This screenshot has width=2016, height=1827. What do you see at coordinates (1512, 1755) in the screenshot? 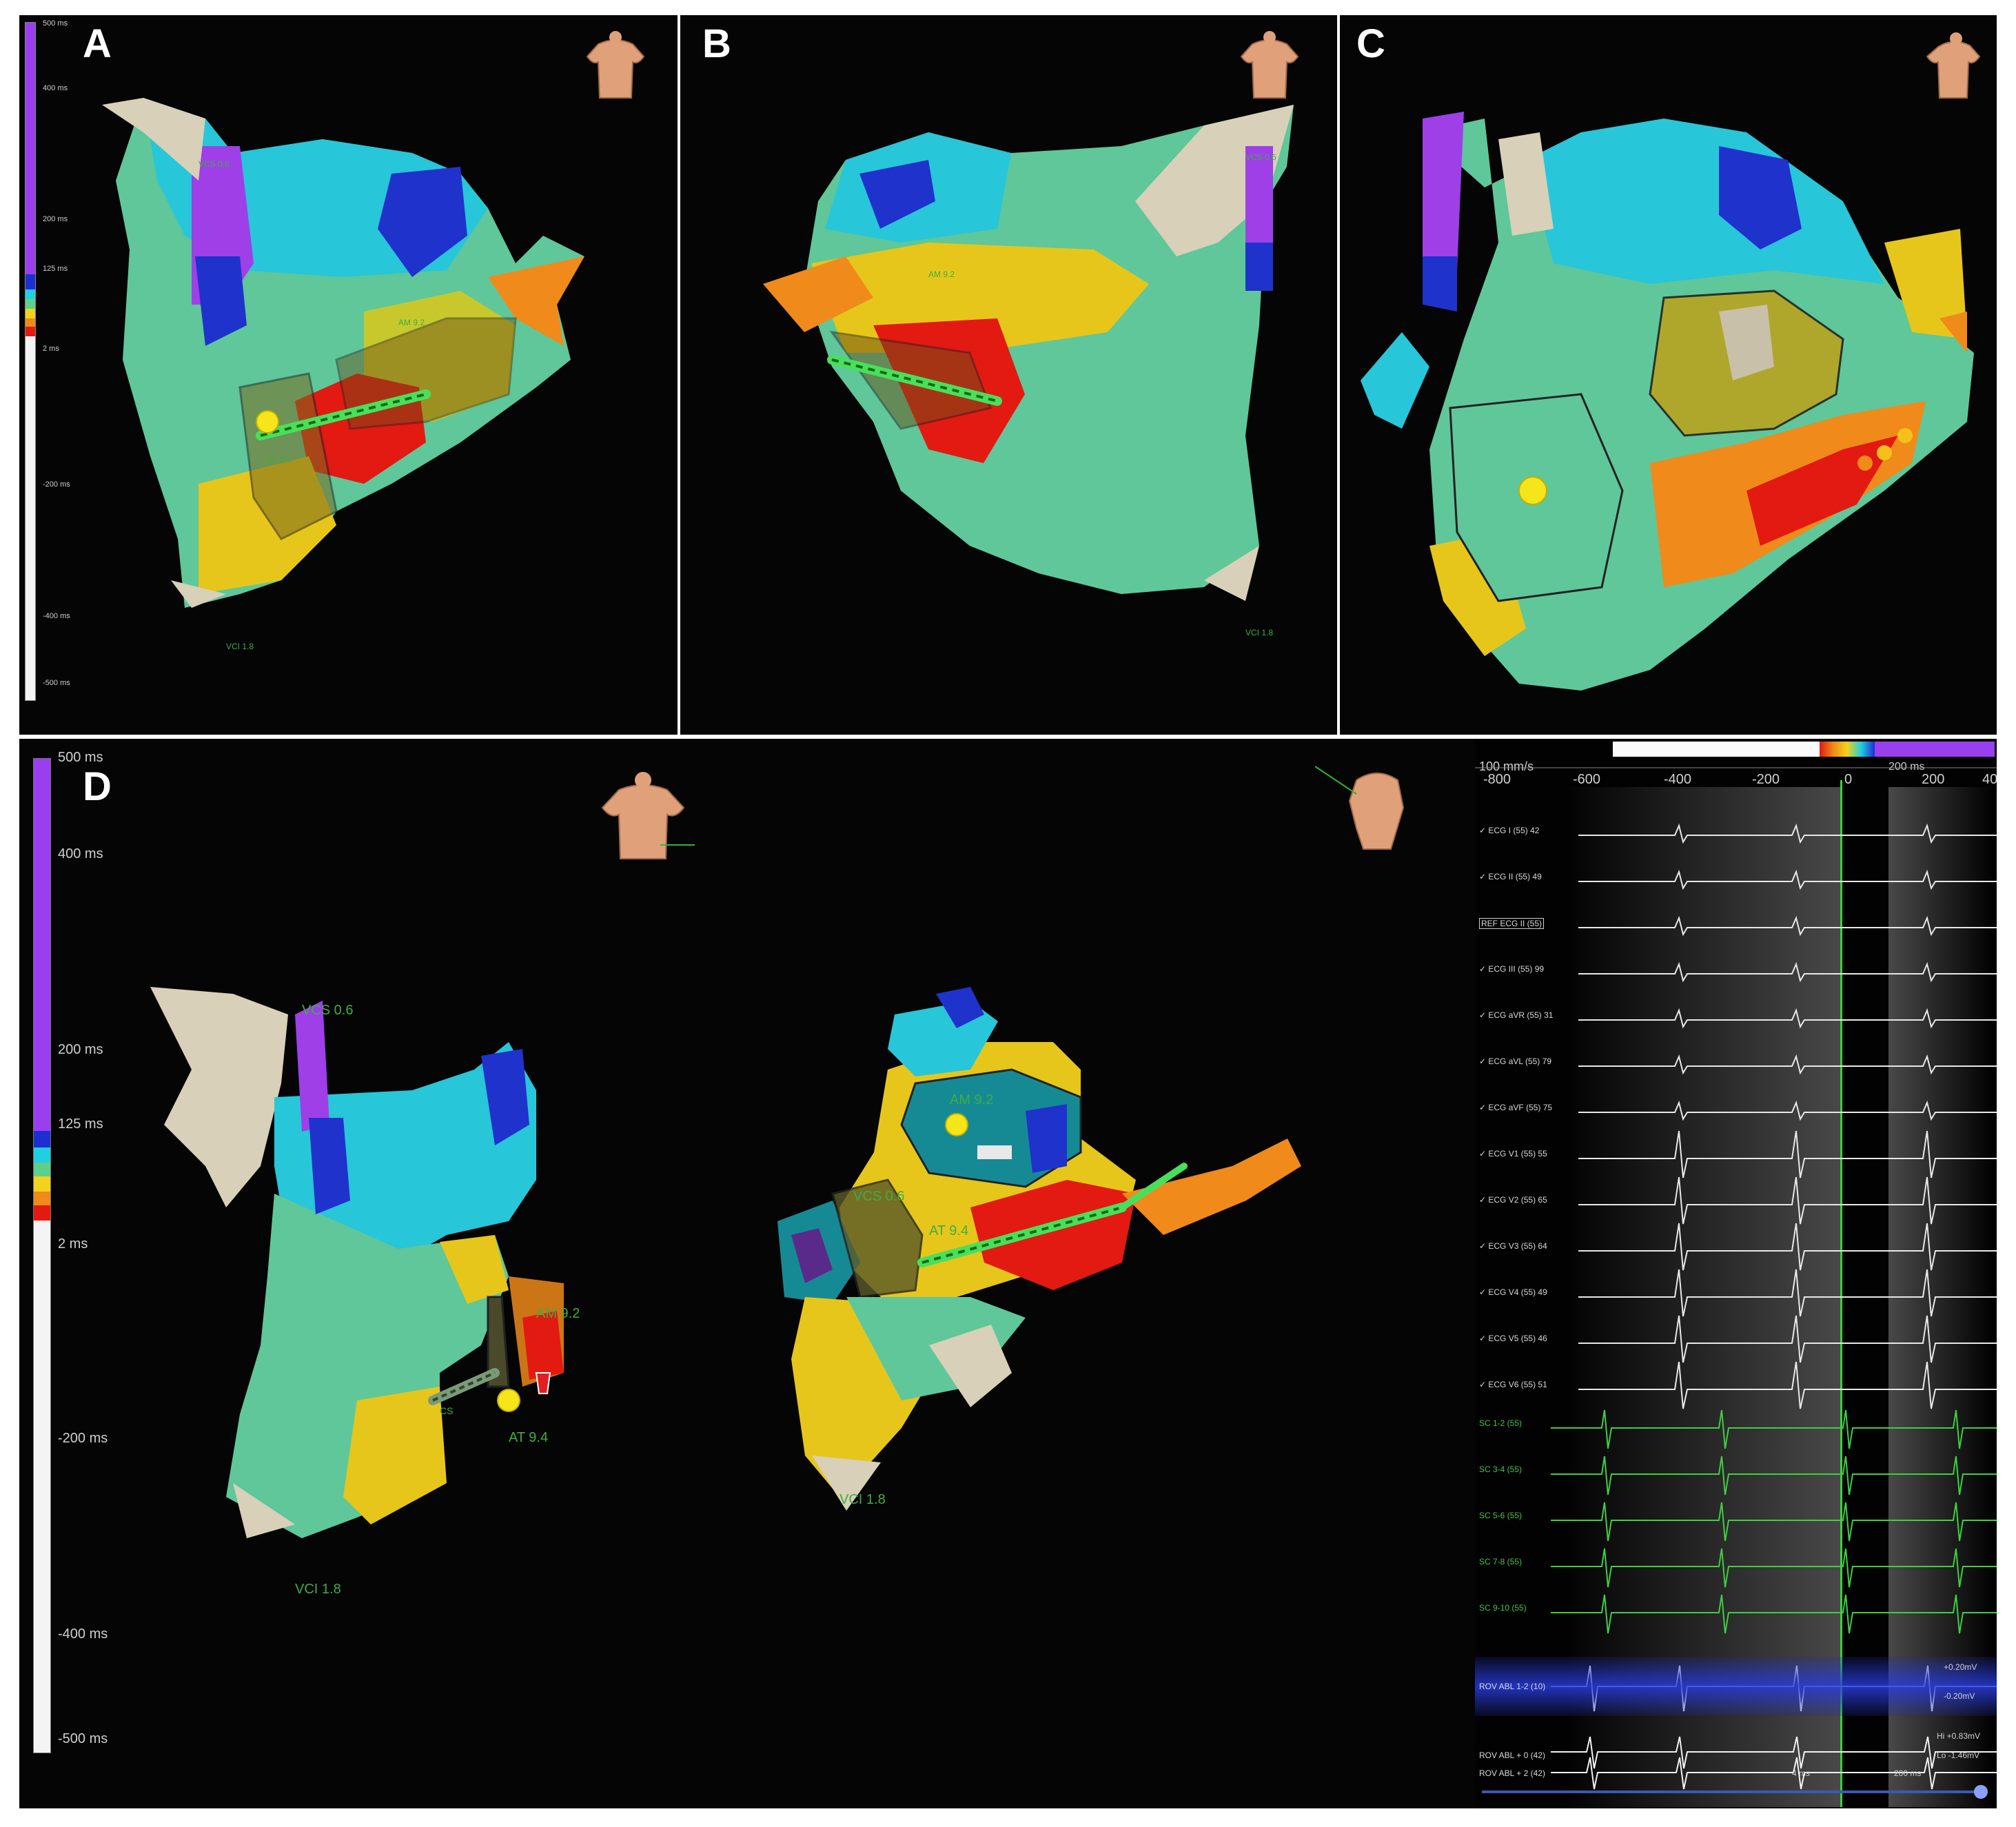
I see `abl-channel-label: ROV ABL + 0 (42)` at bounding box center [1512, 1755].